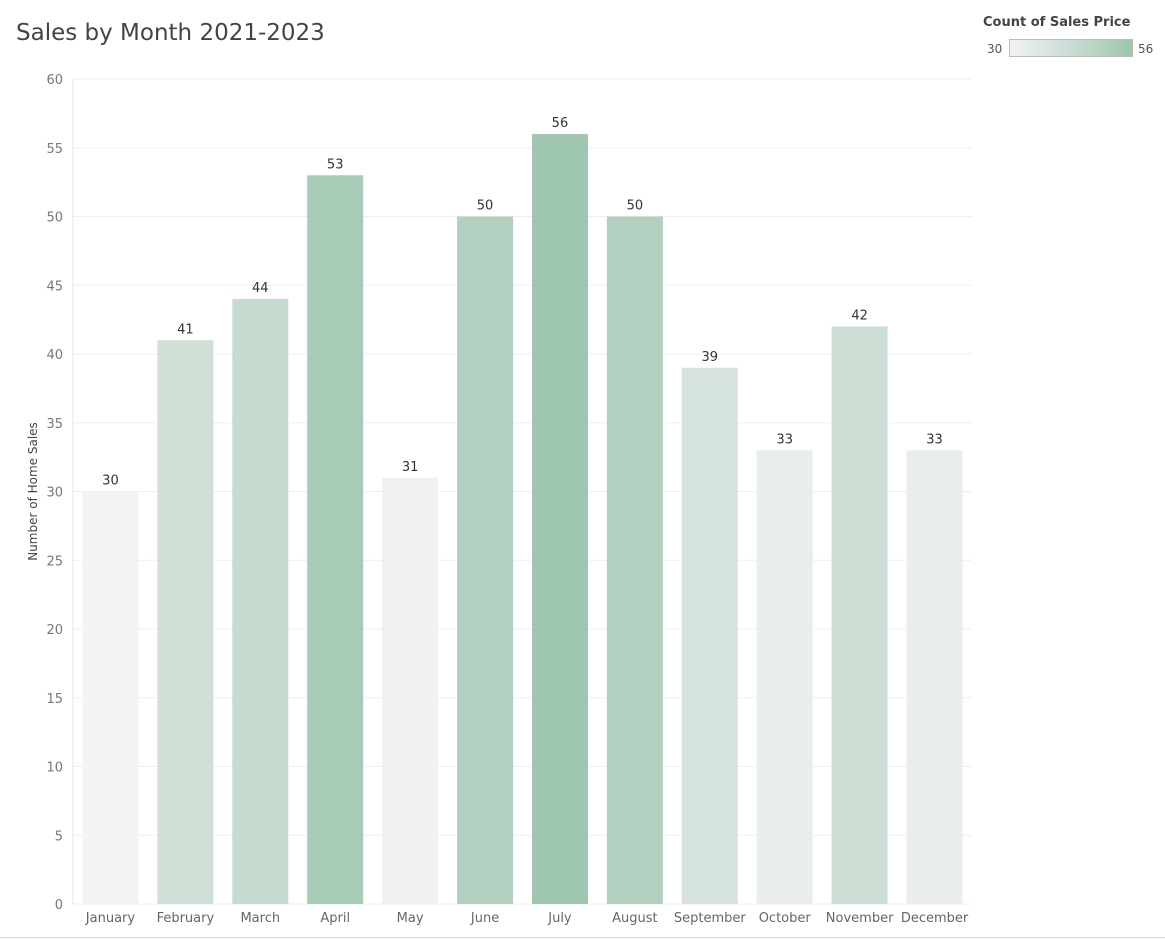  What do you see at coordinates (560, 123) in the screenshot?
I see `data-label: 56` at bounding box center [560, 123].